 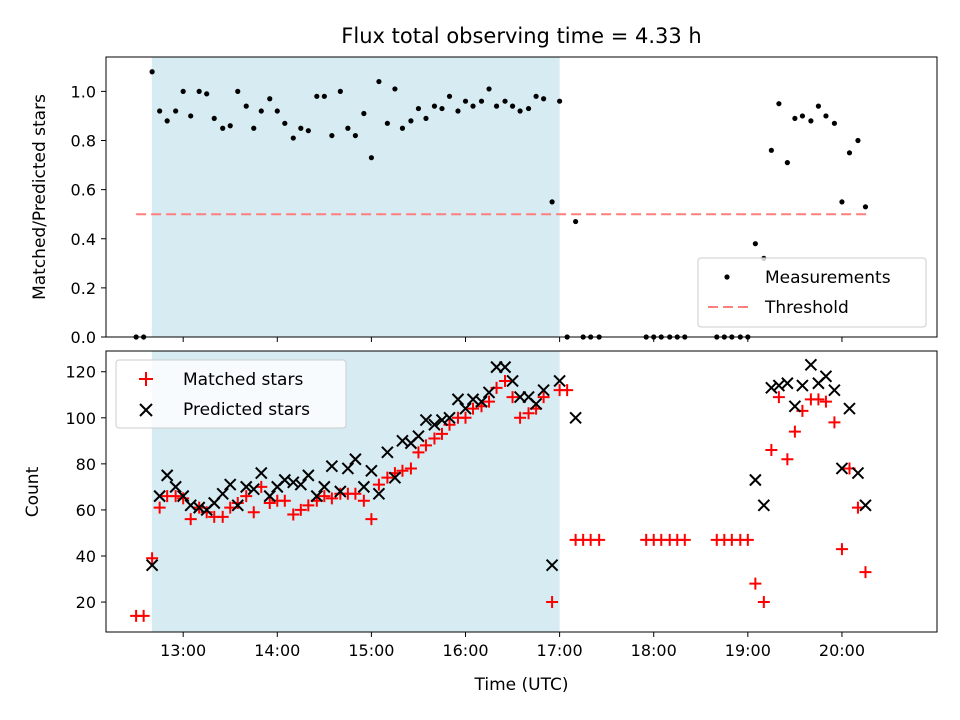 What do you see at coordinates (86, 464) in the screenshot?
I see `bottom-y-tick-label: 80` at bounding box center [86, 464].